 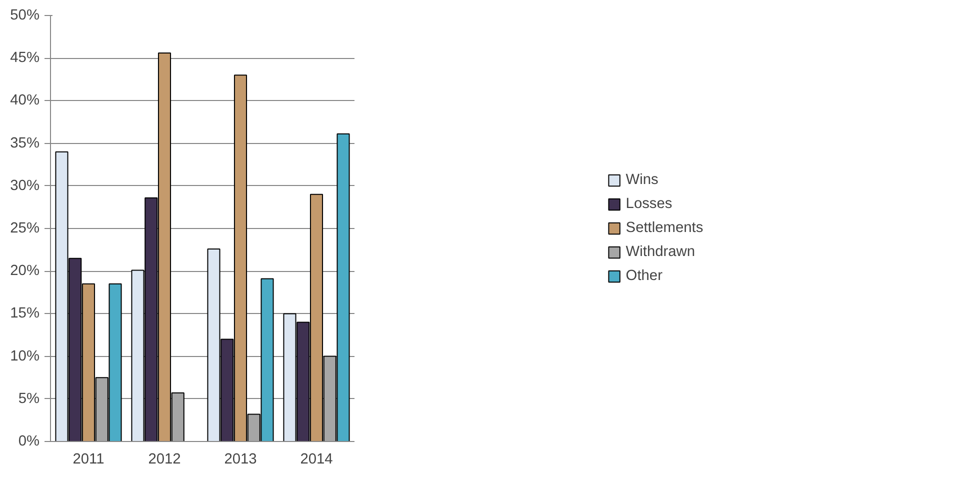 I want to click on x-tick-label: 2013, so click(x=240, y=460).